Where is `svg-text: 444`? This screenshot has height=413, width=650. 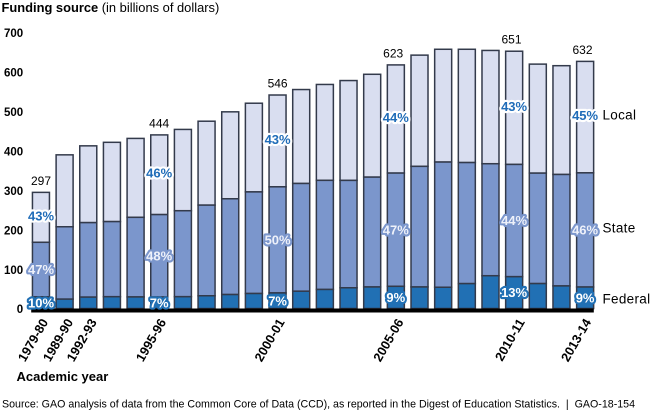 svg-text: 444 is located at coordinates (159, 123).